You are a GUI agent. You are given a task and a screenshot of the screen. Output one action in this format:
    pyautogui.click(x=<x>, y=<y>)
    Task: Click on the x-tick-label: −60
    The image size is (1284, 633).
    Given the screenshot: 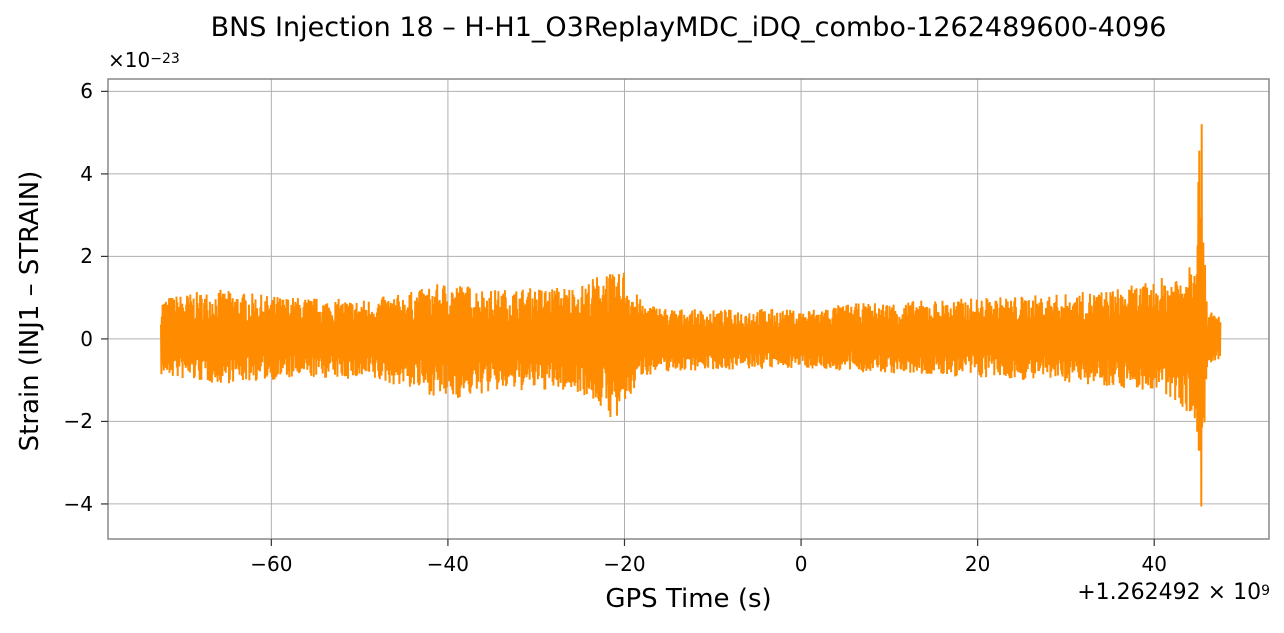 What is the action you would take?
    pyautogui.click(x=271, y=564)
    